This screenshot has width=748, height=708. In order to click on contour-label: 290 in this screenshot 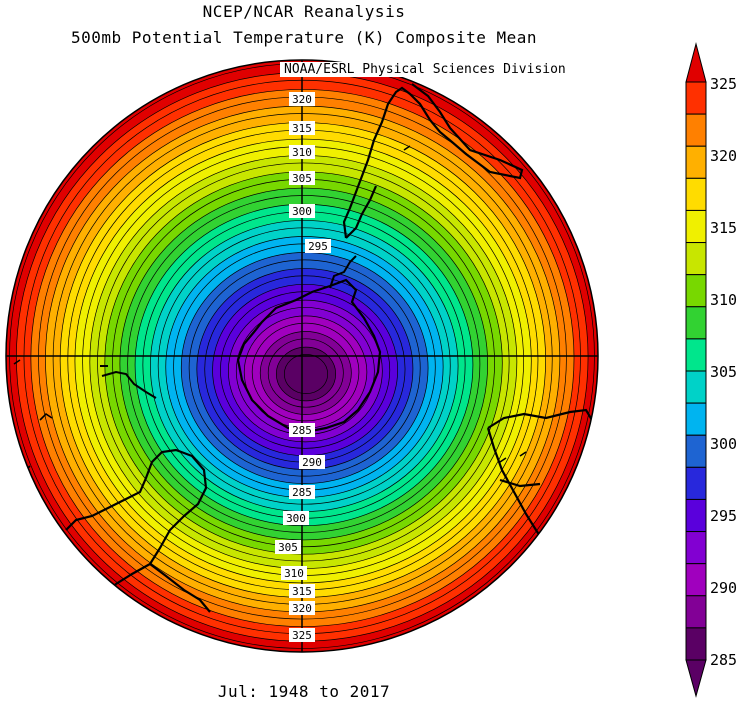, I will do `click(312, 462)`.